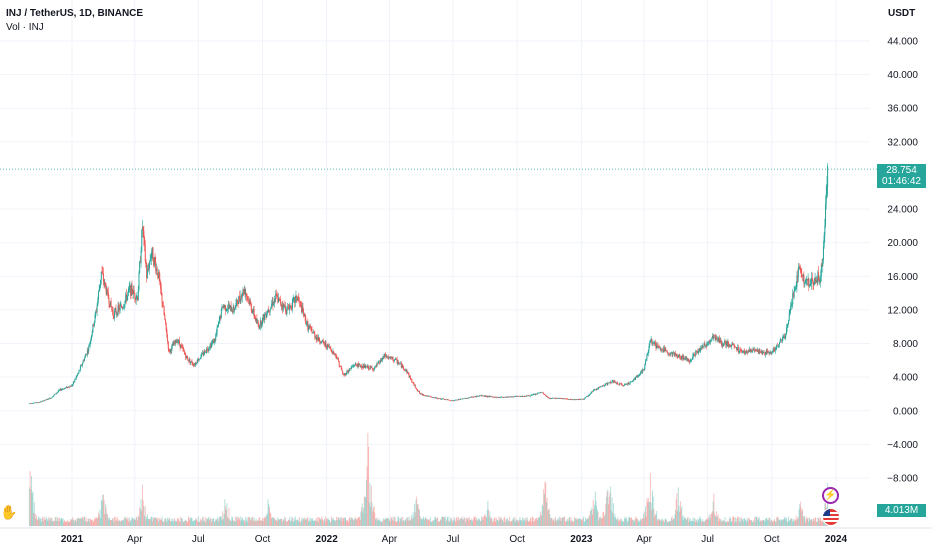 This screenshot has width=932, height=550. I want to click on volume-indicator-label: Vol · INJ, so click(25, 27).